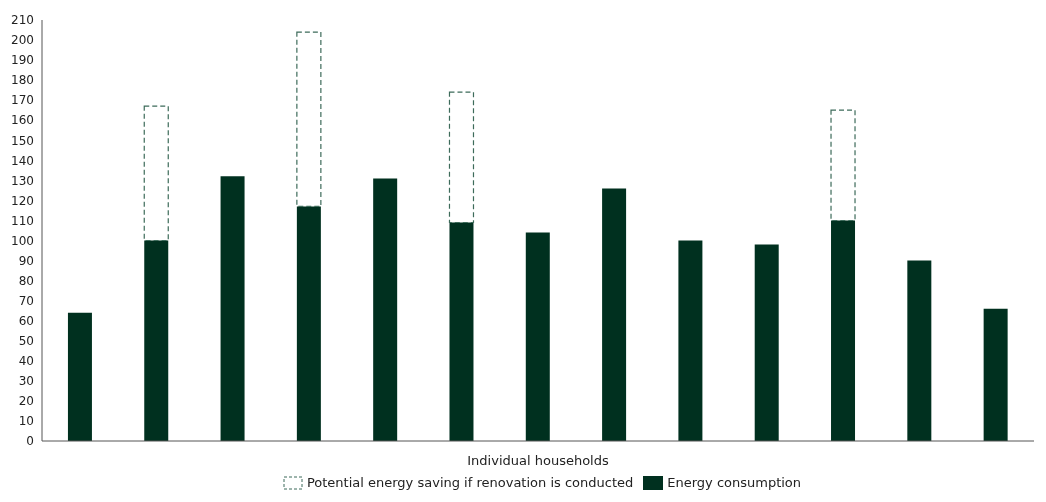 The image size is (1046, 502). What do you see at coordinates (26, 341) in the screenshot?
I see `y-tick-label: 50` at bounding box center [26, 341].